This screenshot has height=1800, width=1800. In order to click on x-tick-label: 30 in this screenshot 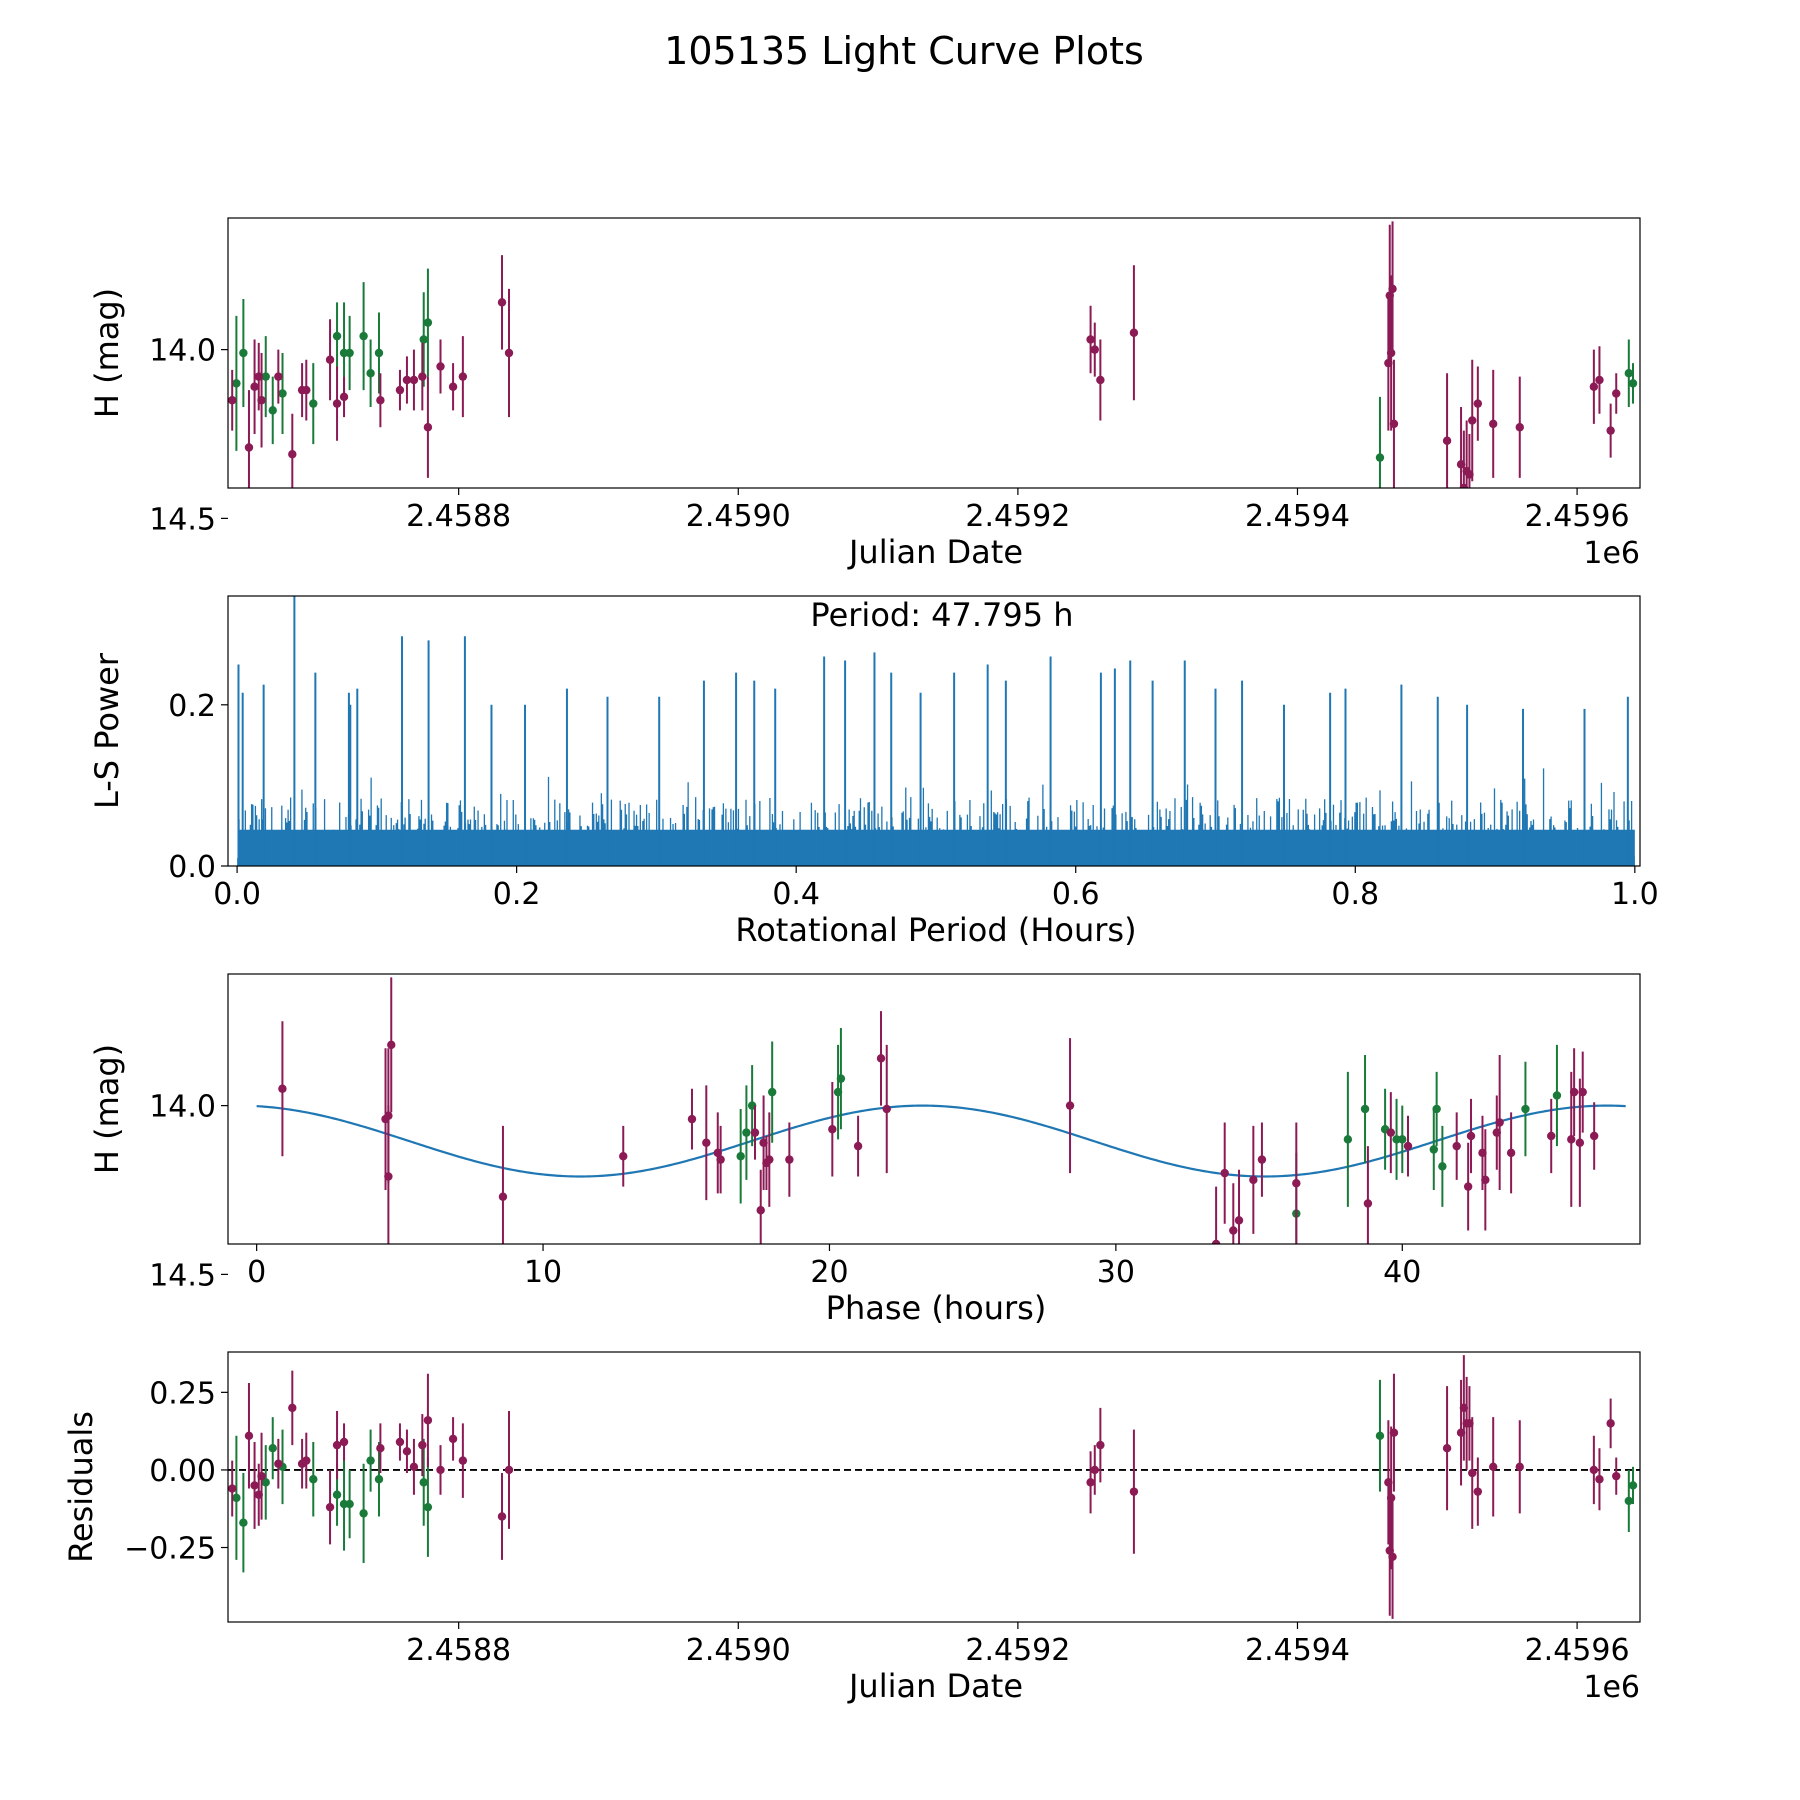, I will do `click(1116, 1272)`.